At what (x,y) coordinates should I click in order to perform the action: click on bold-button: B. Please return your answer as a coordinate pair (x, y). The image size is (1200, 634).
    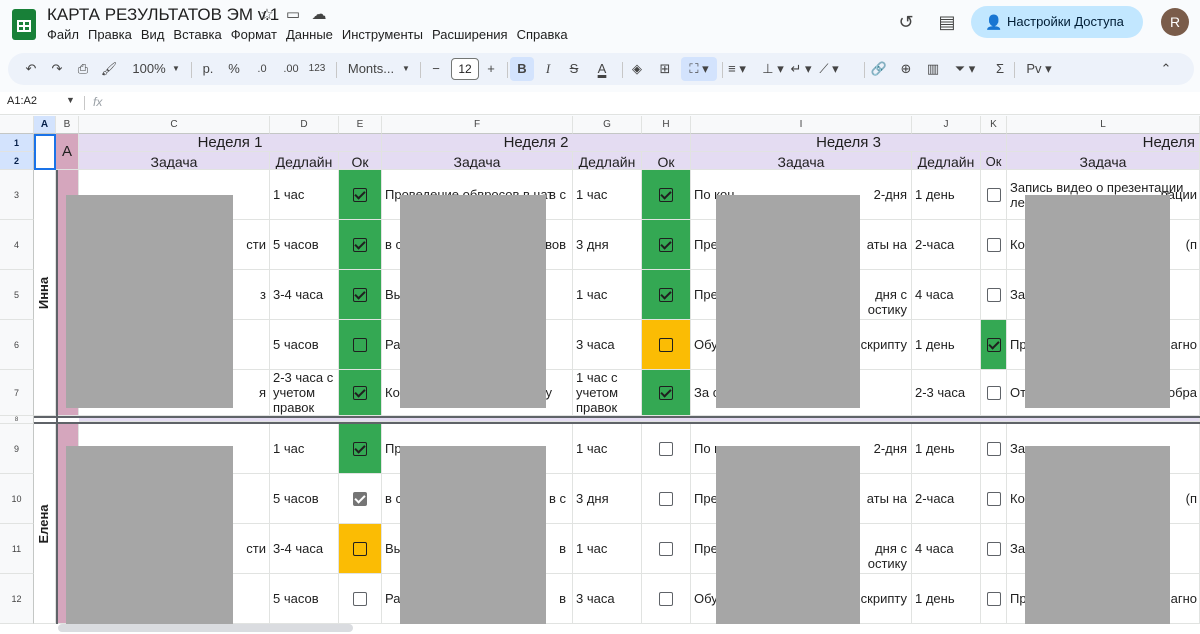
    Looking at the image, I should click on (522, 69).